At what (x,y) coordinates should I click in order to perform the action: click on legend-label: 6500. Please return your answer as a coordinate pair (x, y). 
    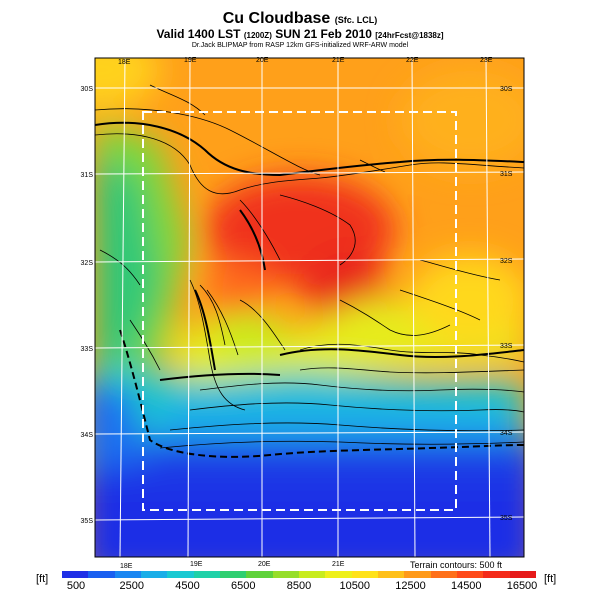
    Looking at the image, I should click on (243, 586).